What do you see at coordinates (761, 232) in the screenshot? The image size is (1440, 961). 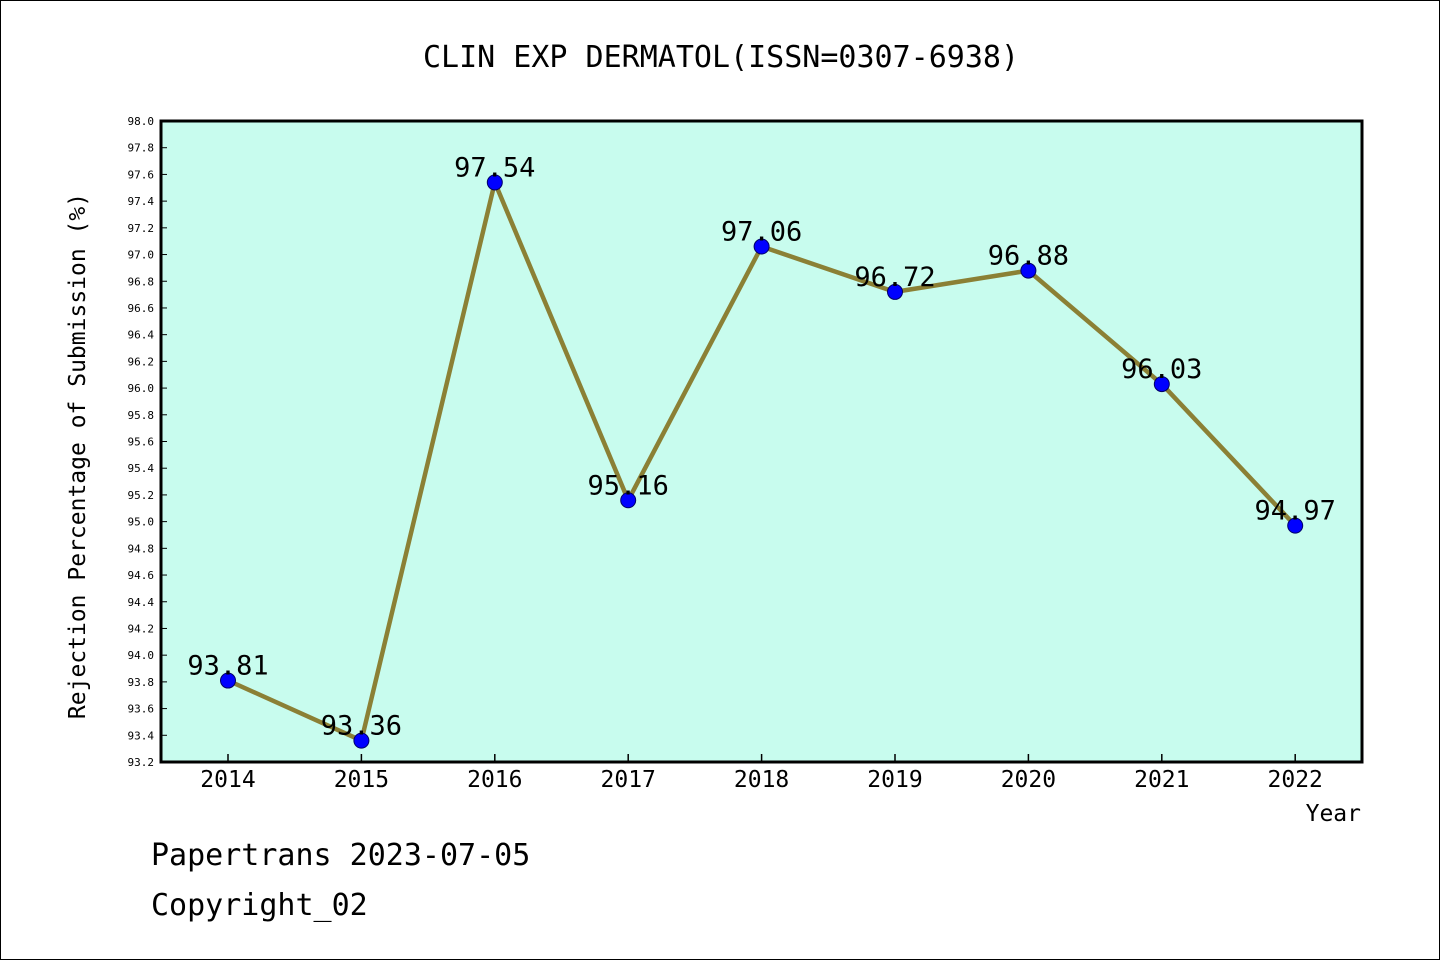 I see `data-point-label: 97.06` at bounding box center [761, 232].